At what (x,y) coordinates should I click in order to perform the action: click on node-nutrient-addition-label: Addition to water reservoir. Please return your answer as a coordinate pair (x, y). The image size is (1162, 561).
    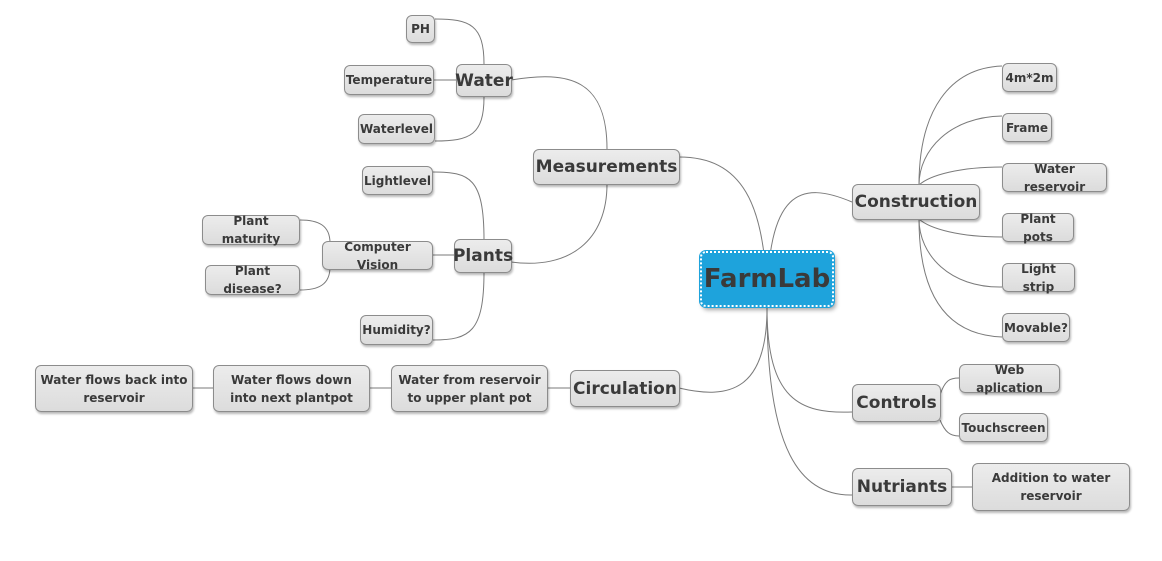
    Looking at the image, I should click on (1051, 487).